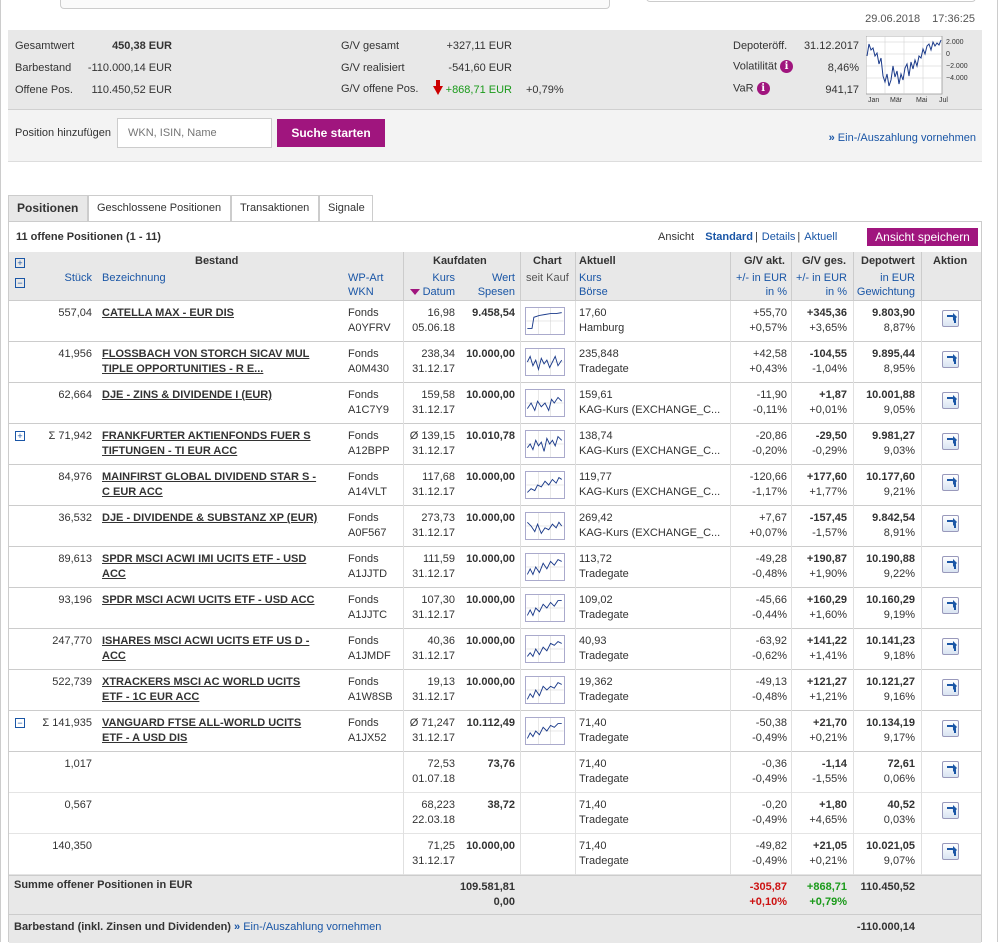 This screenshot has height=943, width=1002. Describe the element at coordinates (503, 278) in the screenshot. I see `col-wert: Wert` at that location.